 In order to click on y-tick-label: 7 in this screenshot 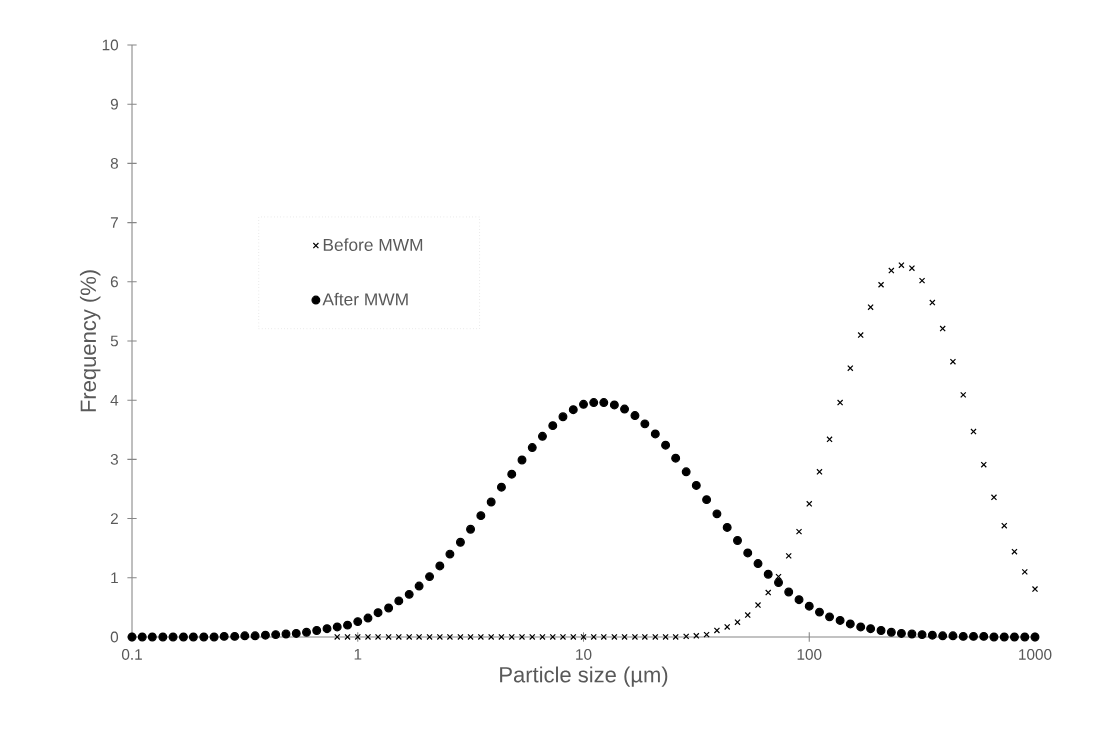, I will do `click(114, 222)`.